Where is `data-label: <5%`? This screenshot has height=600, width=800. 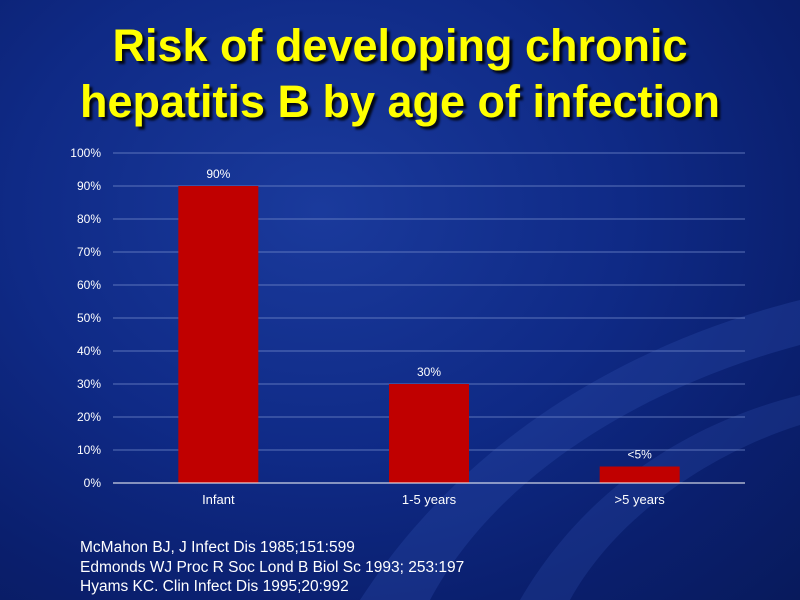
data-label: <5% is located at coordinates (639, 455).